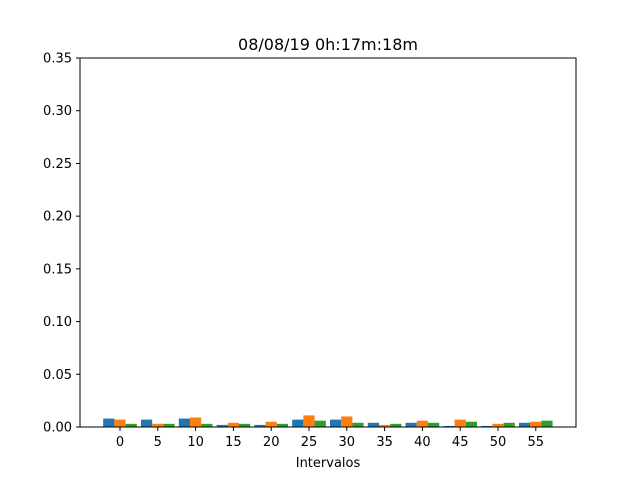 The height and width of the screenshot is (480, 640). Describe the element at coordinates (109, 422) in the screenshot. I see `bar-s0-c0` at that location.